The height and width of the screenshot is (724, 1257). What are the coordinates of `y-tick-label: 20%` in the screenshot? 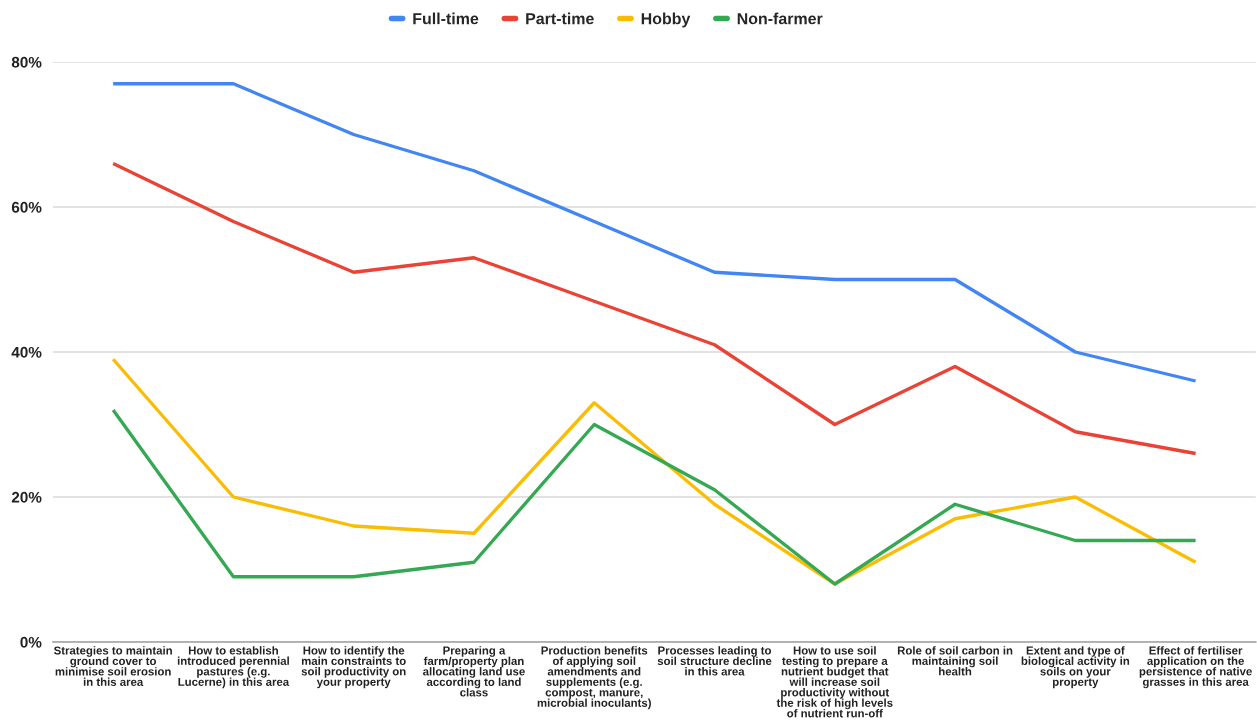 It's located at (26, 497).